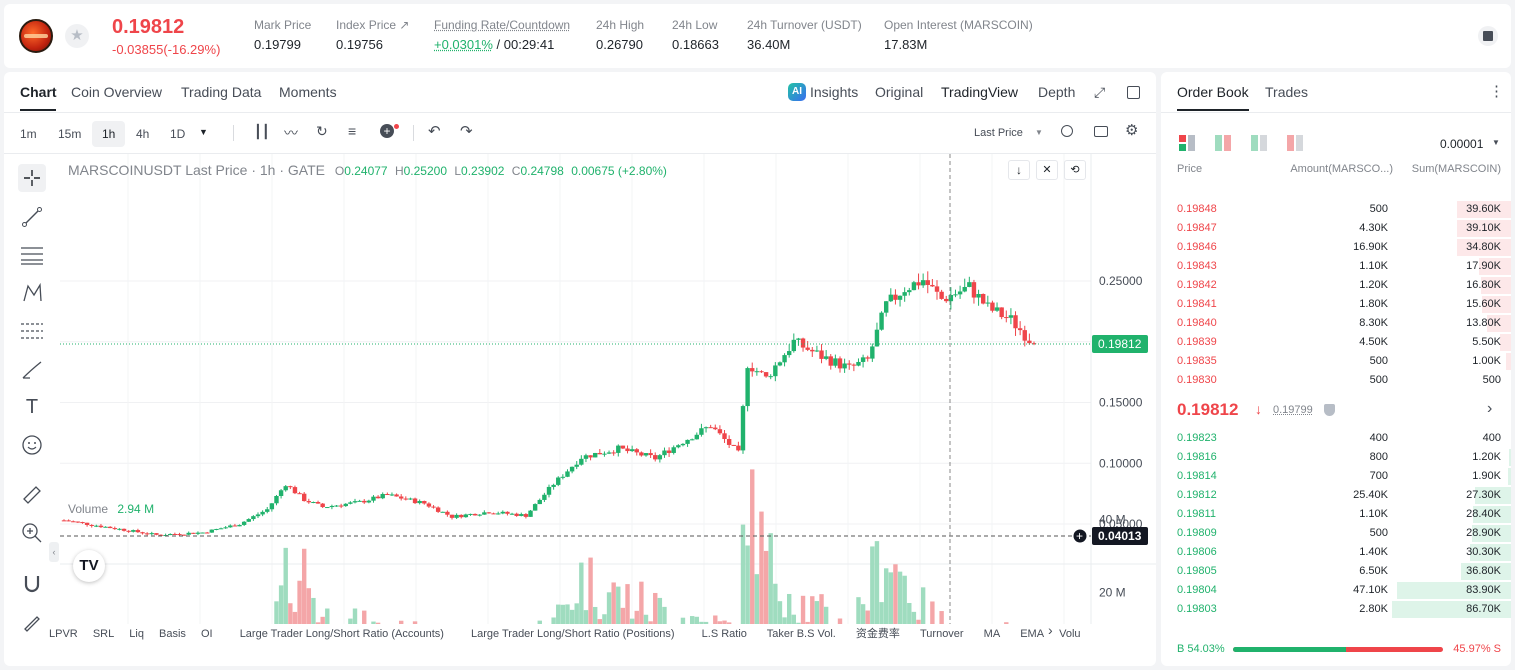 Image resolution: width=1515 pixels, height=670 pixels. Describe the element at coordinates (322, 131) in the screenshot. I see `replay-icon: ↻` at that location.